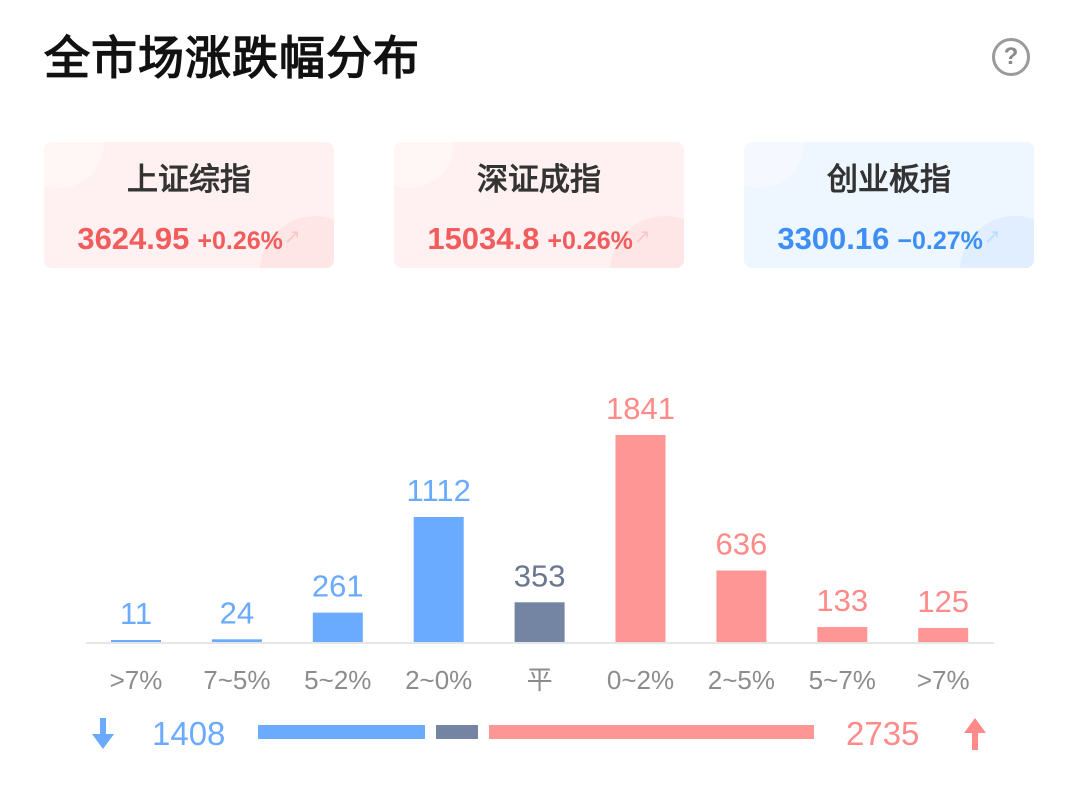  Describe the element at coordinates (943, 601) in the screenshot. I see `bar-value-label: 125` at that location.